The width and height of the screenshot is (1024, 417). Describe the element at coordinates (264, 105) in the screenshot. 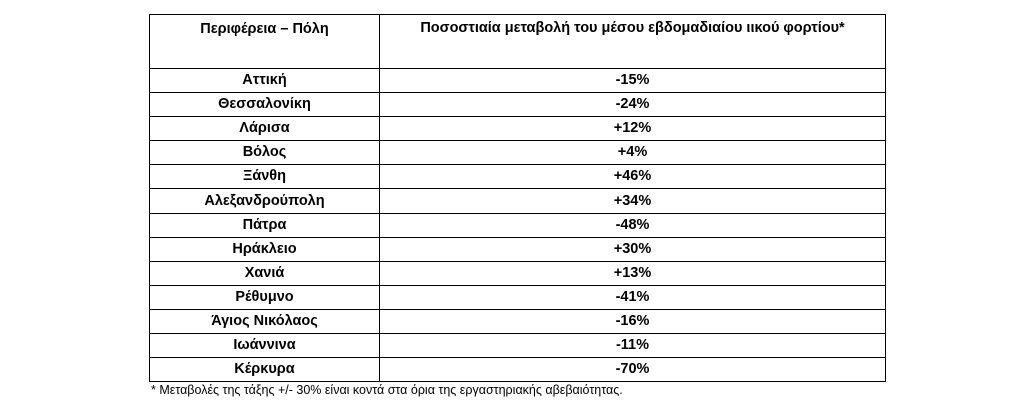

I see `city-cell: Θεσσαλονίκη` at that location.